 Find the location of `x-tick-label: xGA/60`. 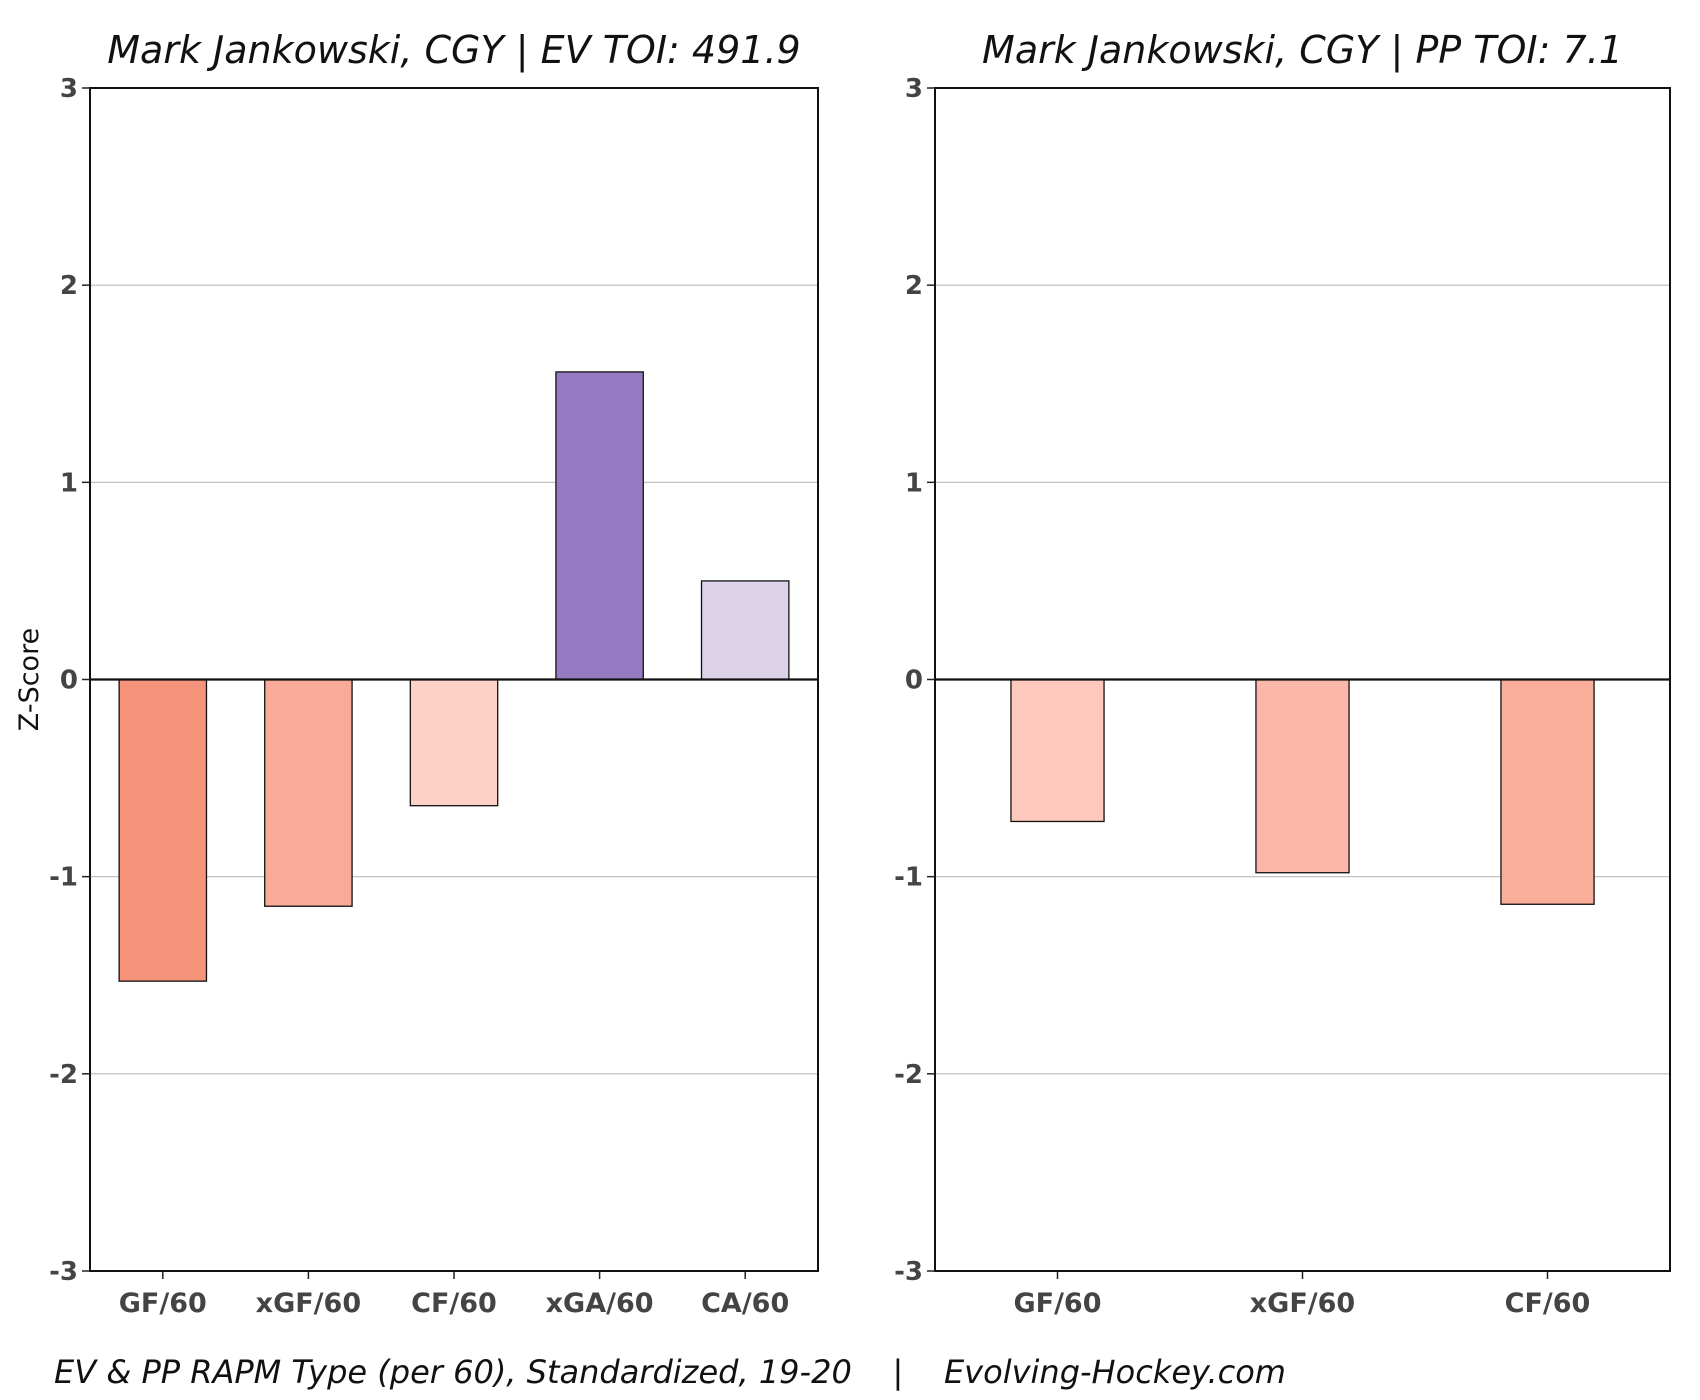

x-tick-label: xGA/60 is located at coordinates (600, 1303).